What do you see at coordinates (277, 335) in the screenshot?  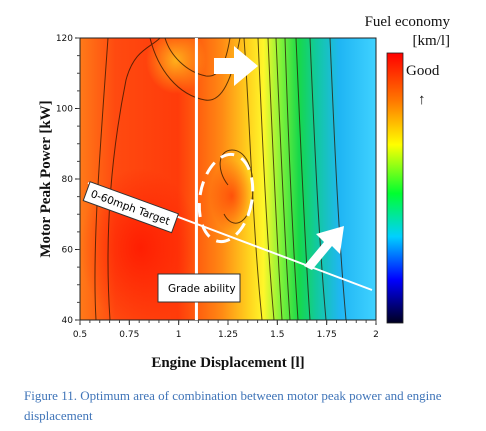 I see `x-tick-label-4: 1.5` at bounding box center [277, 335].